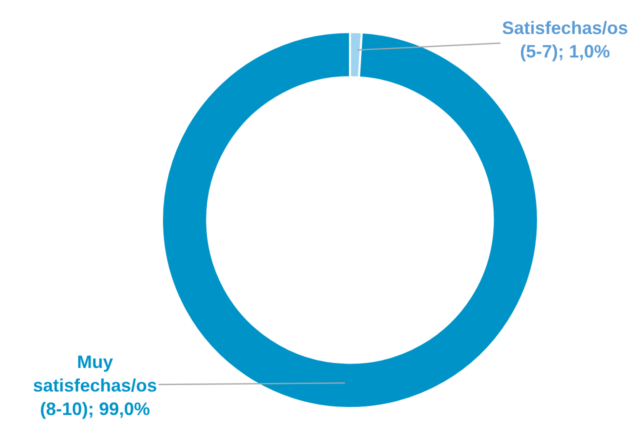  Describe the element at coordinates (565, 40) in the screenshot. I see `slice-label: Satisfechas/os (5-7); 1,0%` at that location.